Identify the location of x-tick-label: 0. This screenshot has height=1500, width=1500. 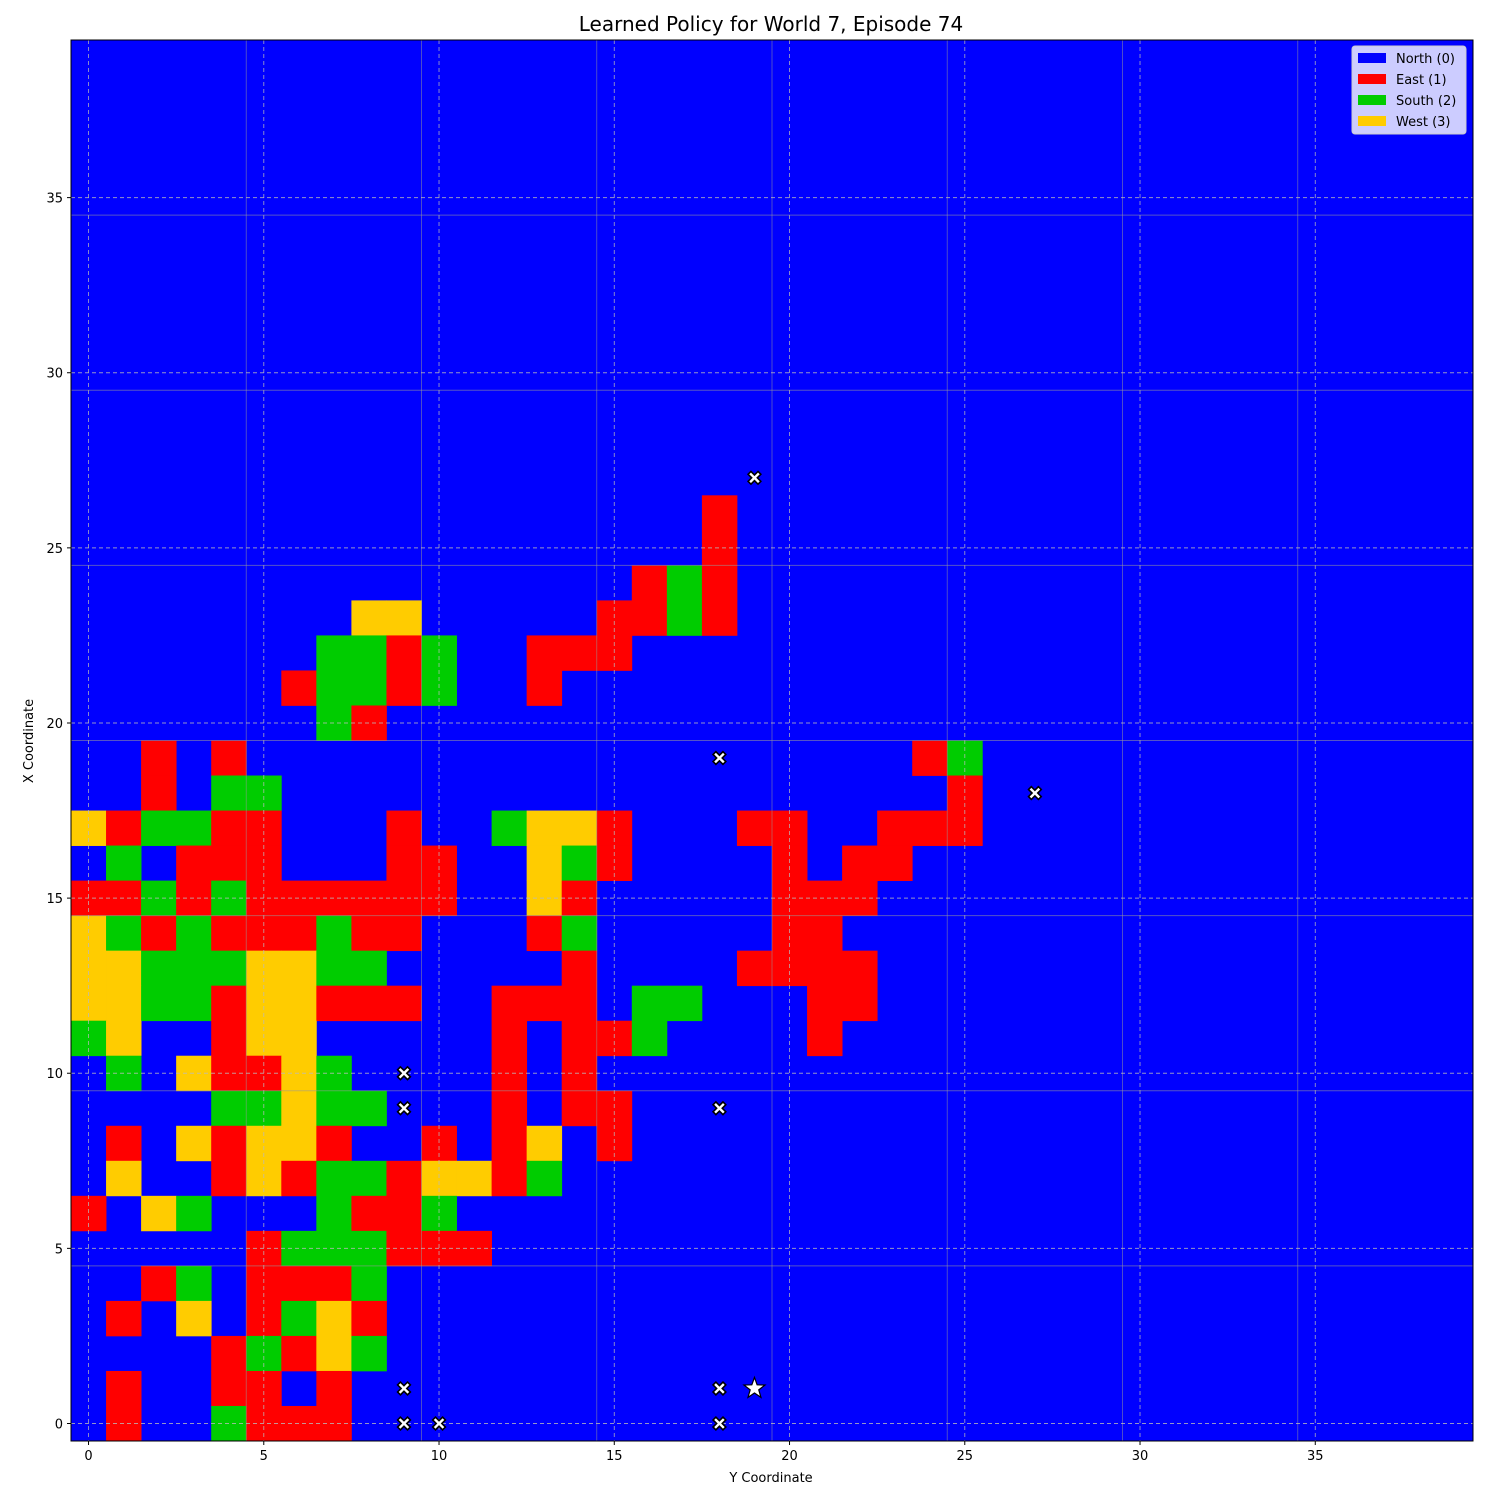
(88, 1456).